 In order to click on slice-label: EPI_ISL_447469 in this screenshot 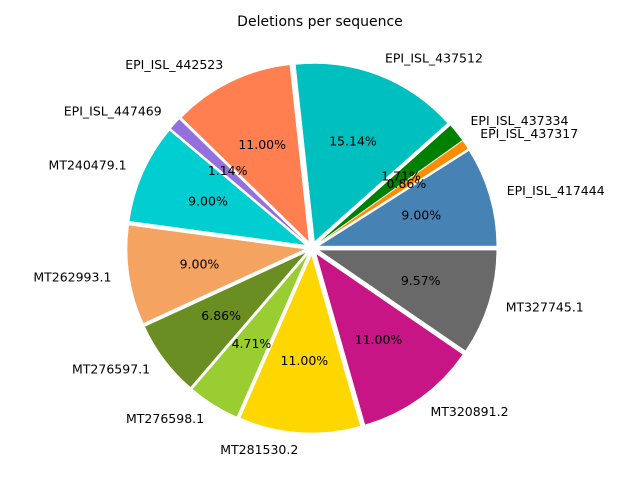, I will do `click(113, 110)`.